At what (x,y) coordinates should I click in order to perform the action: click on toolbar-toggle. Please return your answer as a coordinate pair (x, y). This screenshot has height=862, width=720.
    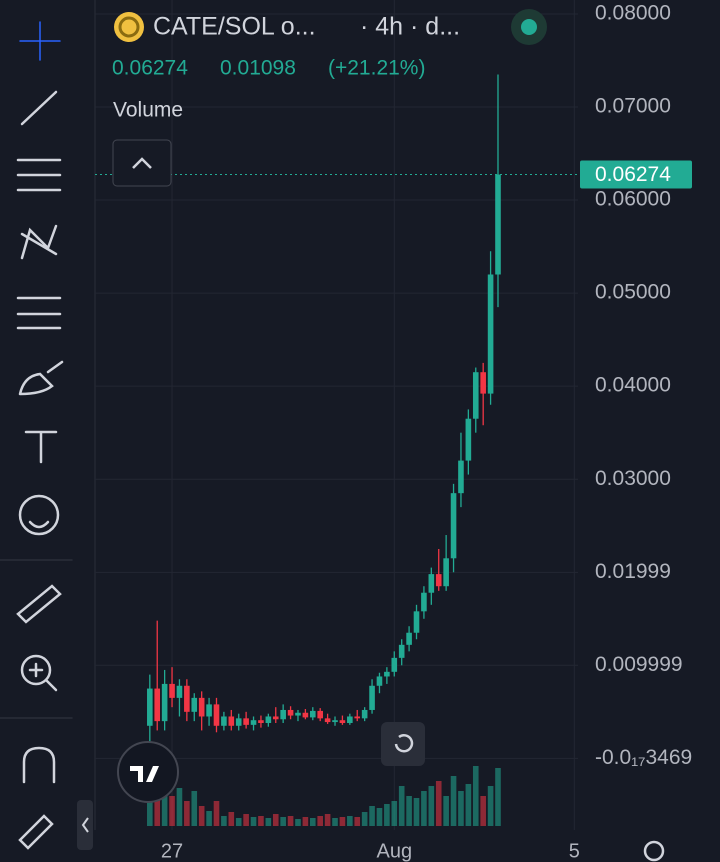
    Looking at the image, I should click on (85, 825).